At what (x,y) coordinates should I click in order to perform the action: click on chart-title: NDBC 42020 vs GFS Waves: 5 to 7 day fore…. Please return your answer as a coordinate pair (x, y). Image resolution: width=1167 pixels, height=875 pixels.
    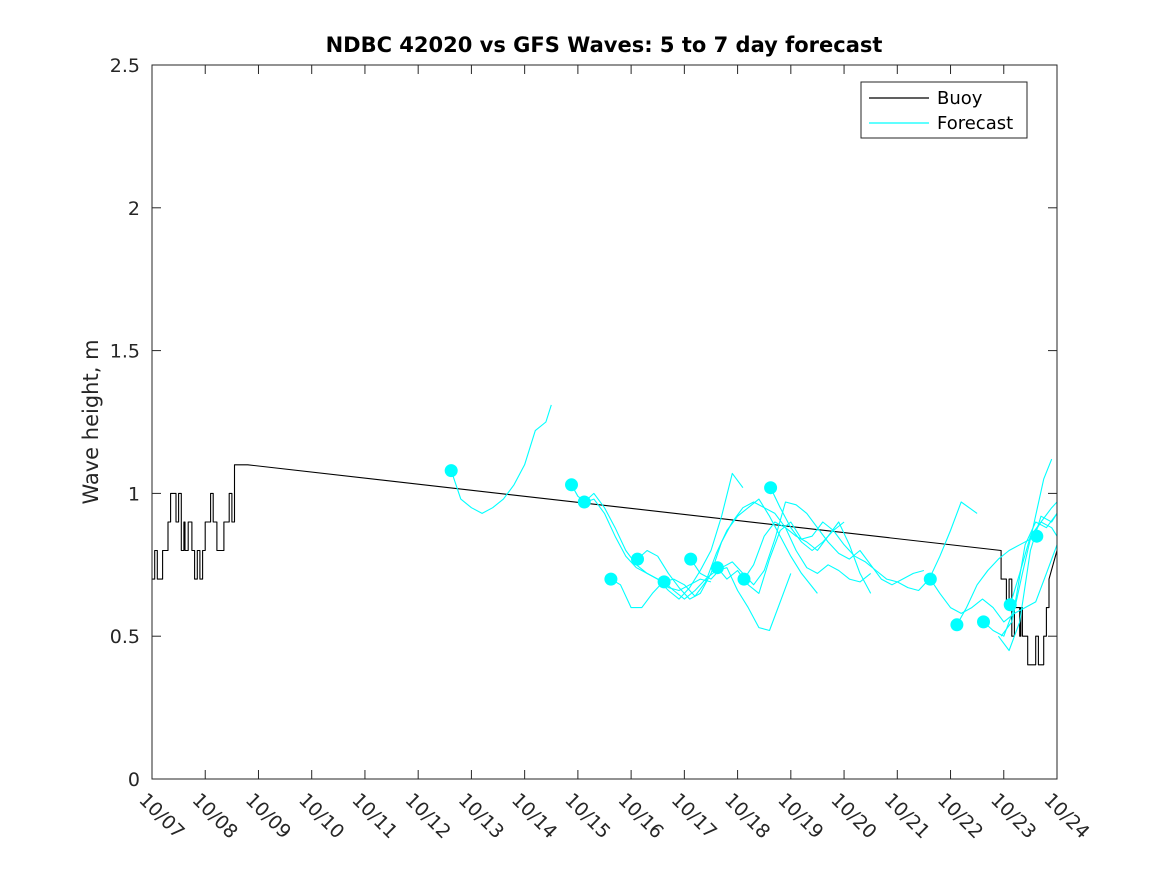
    Looking at the image, I should click on (604, 45).